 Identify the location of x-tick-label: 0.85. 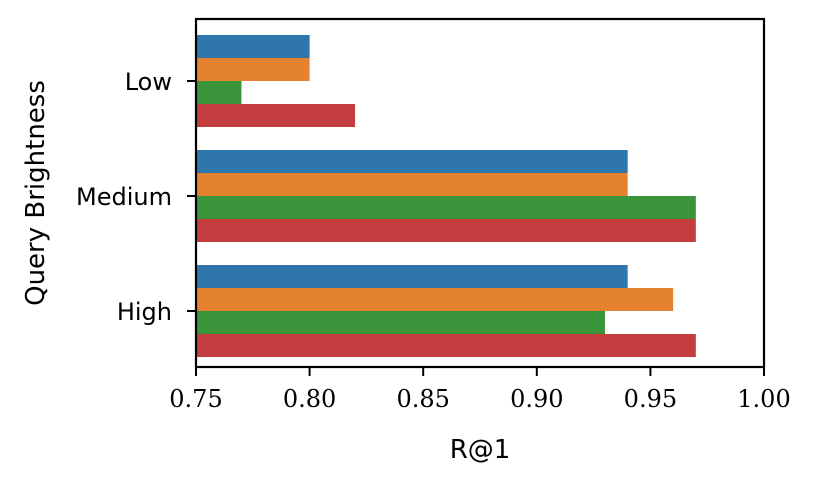
(422, 399).